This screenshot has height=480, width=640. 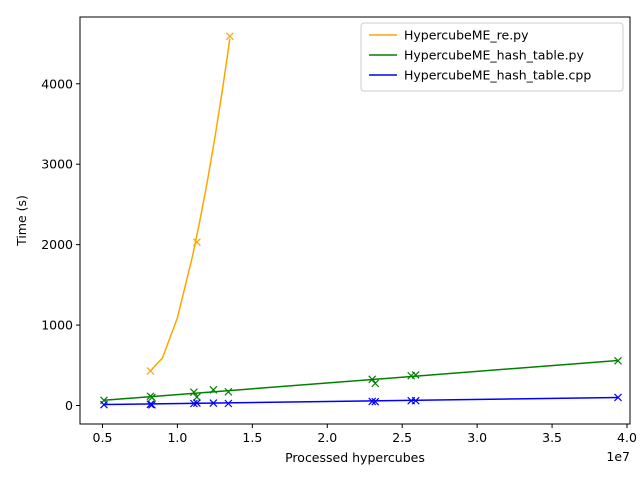 I want to click on y-tick-label: 2000, so click(x=57, y=244).